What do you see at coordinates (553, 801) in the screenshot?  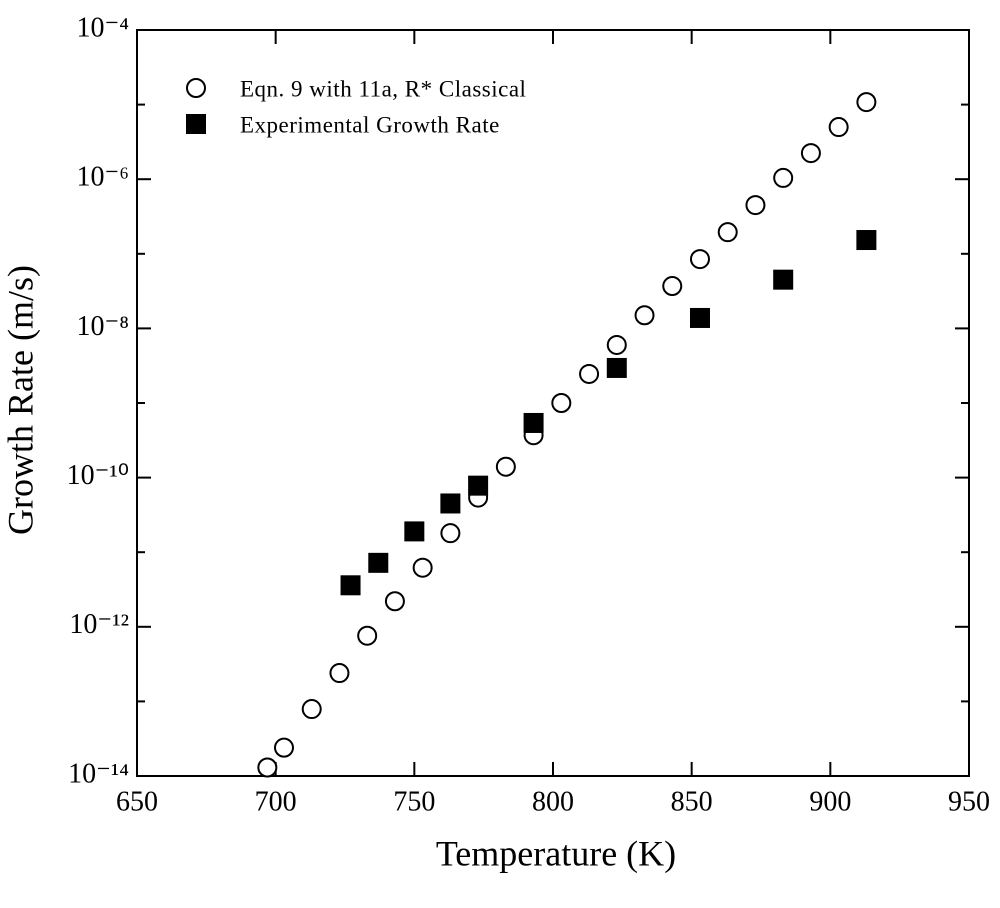 I see `x-tick-label: 800` at bounding box center [553, 801].